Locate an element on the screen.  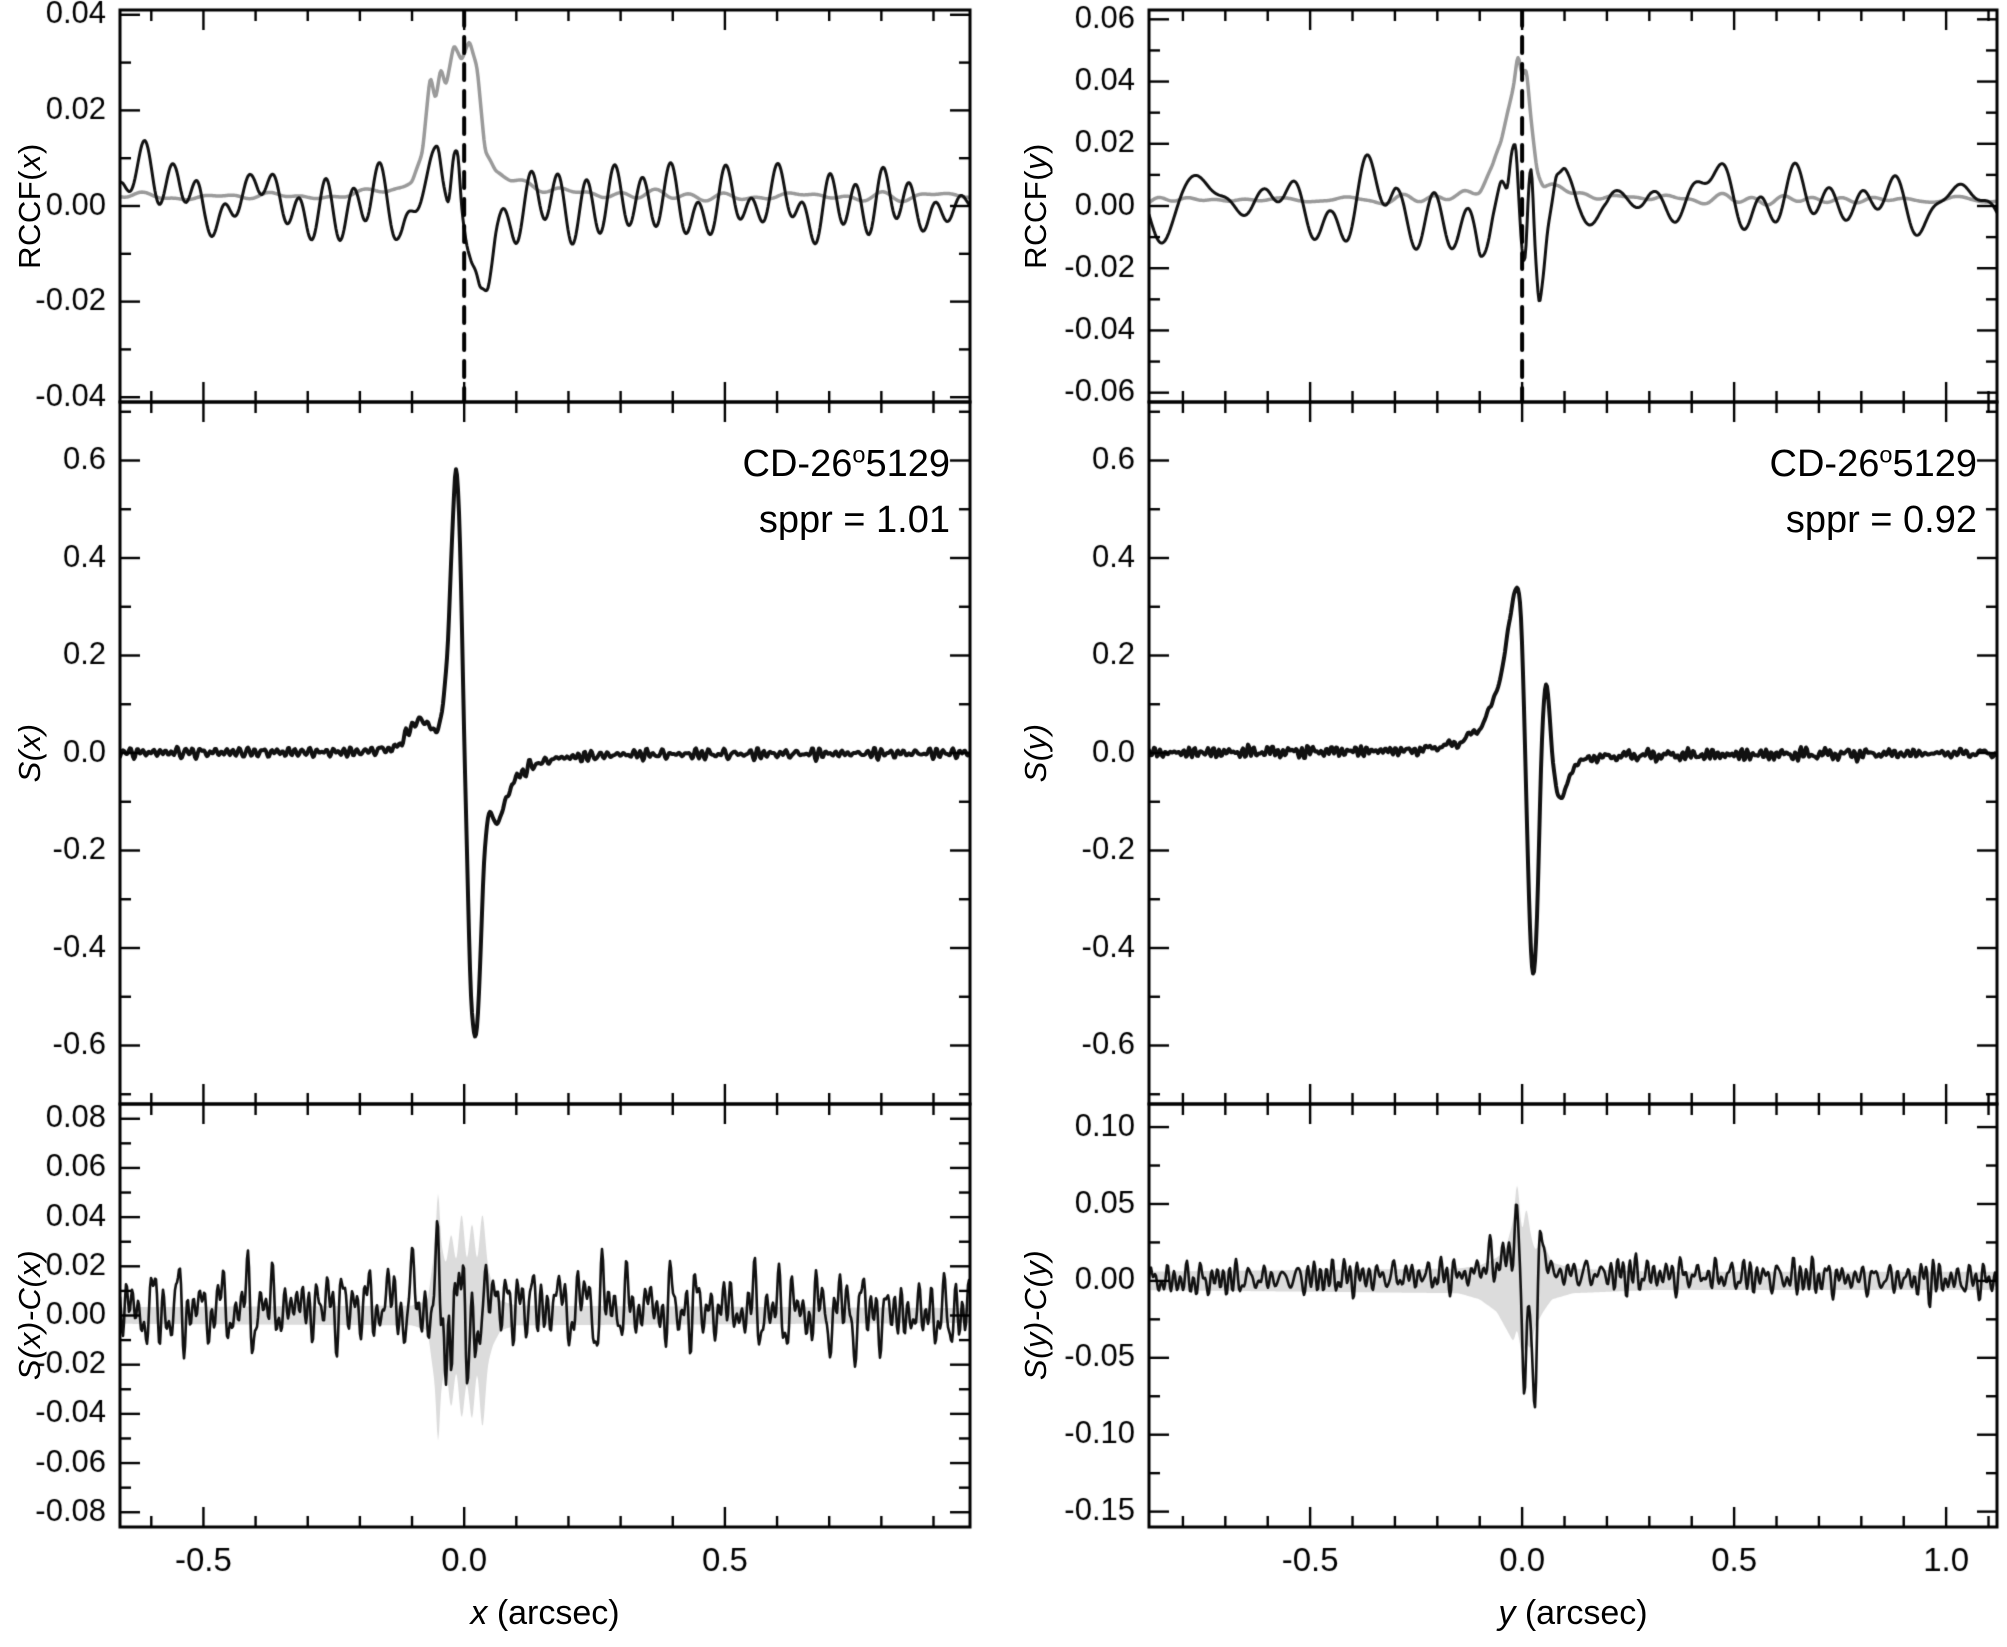
ylabel-rccf-y: RCCF(y) is located at coordinates (1036, 206).